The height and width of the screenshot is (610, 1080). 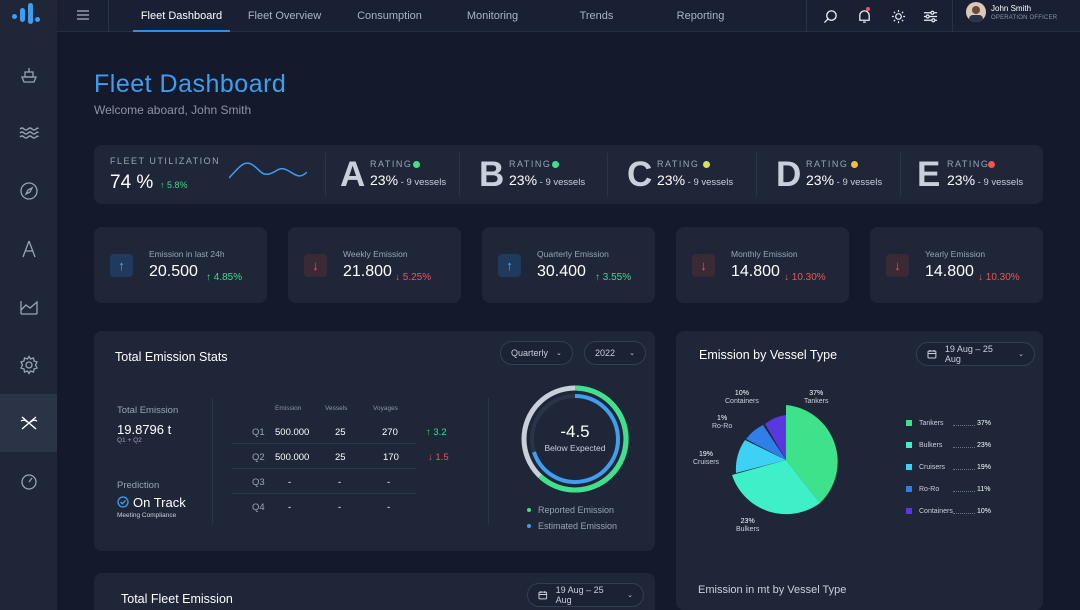 What do you see at coordinates (28, 191) in the screenshot?
I see `sidebar-item-compass` at bounding box center [28, 191].